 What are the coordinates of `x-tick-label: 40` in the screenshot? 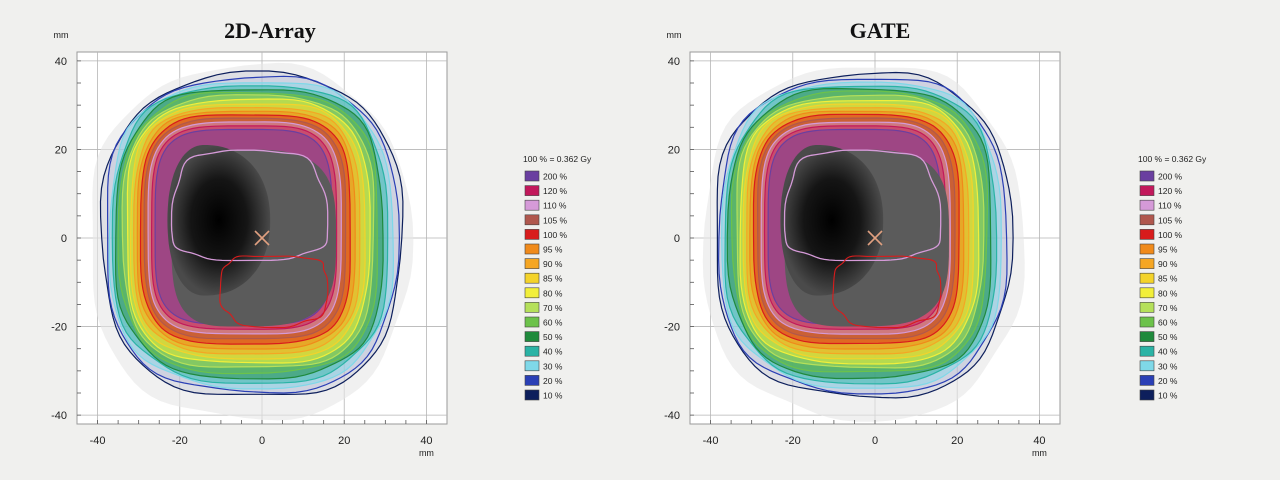 It's located at (1039, 441).